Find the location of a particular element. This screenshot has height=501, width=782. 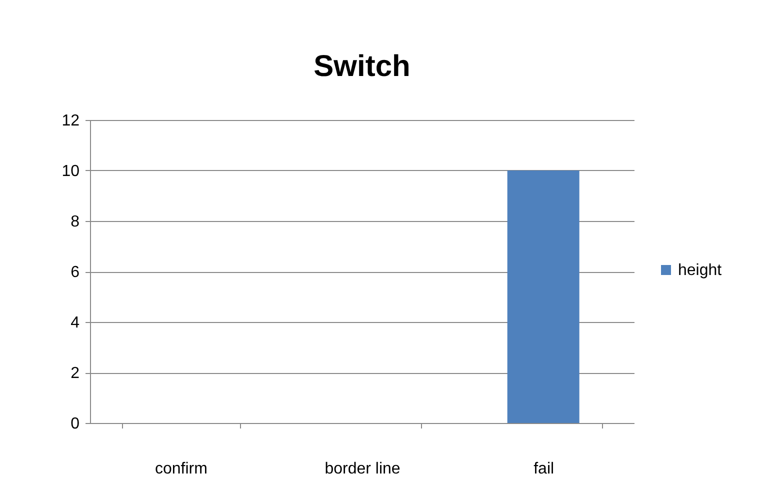

legend-label: height is located at coordinates (700, 270).